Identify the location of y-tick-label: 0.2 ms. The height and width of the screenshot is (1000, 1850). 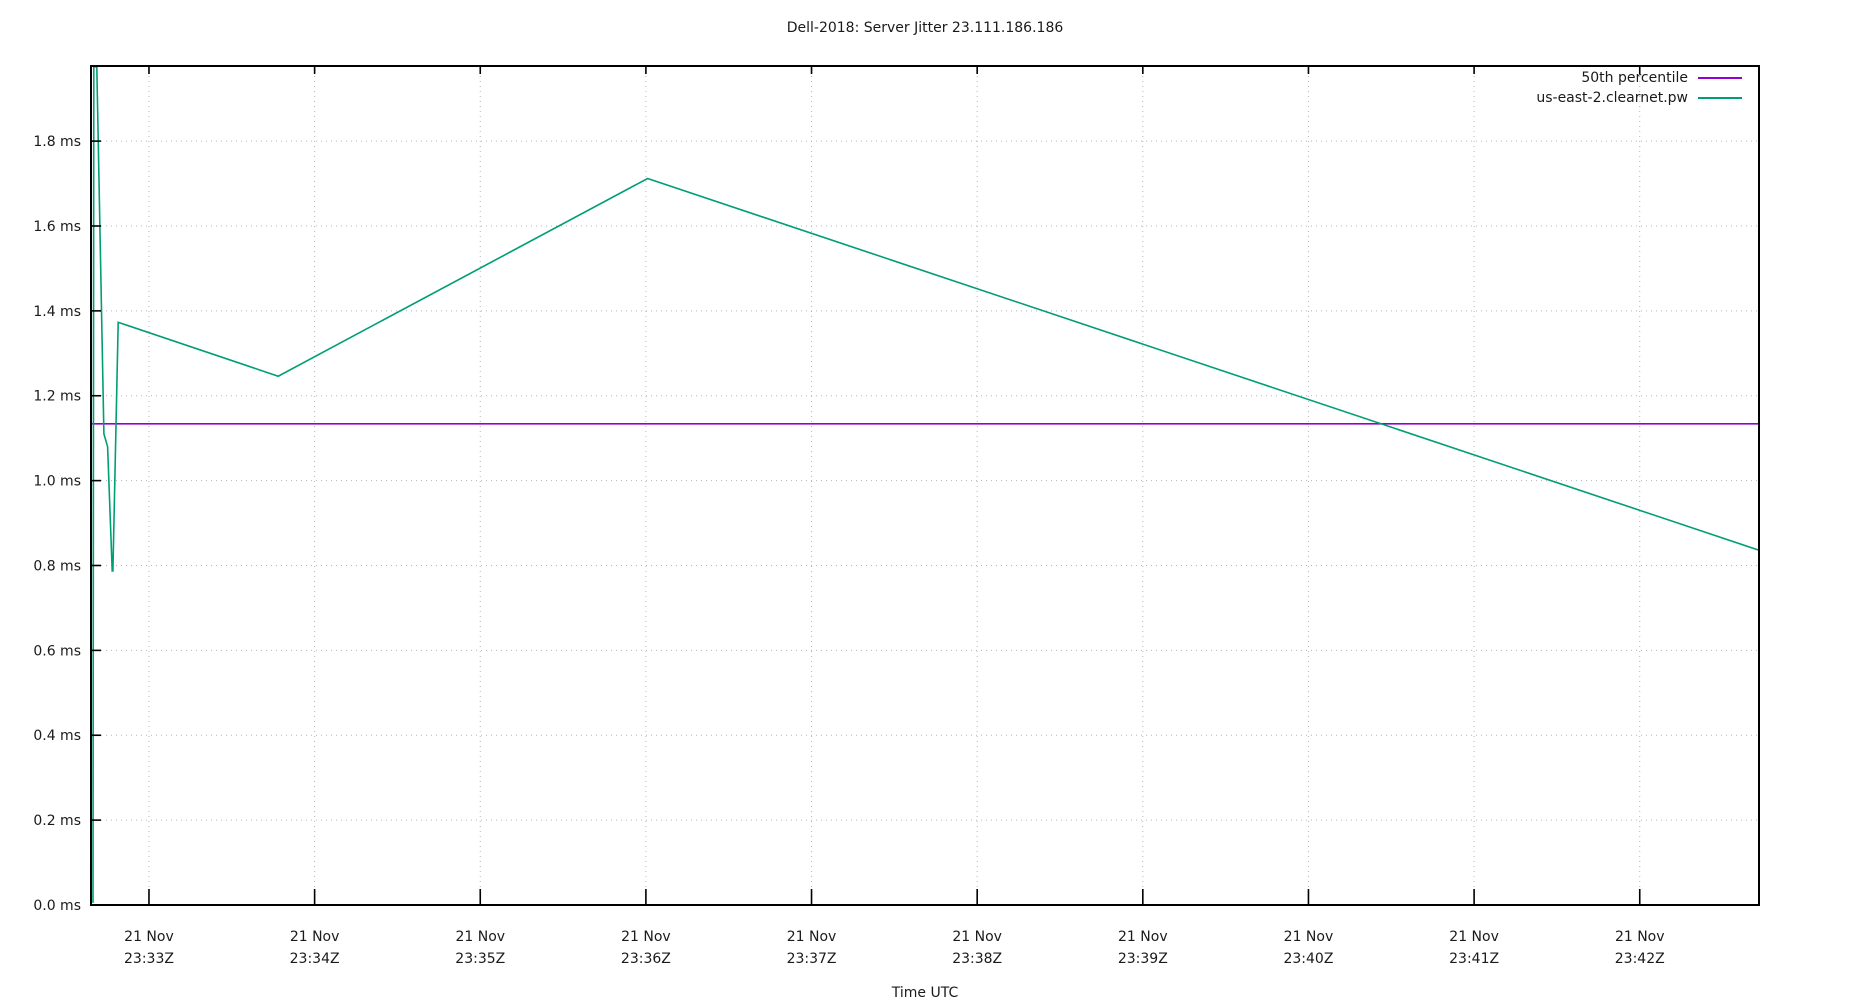
(57, 821).